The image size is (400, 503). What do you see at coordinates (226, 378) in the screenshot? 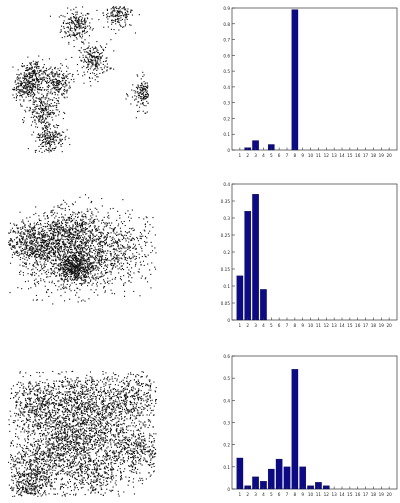
I see `y-tick-label: 0.5` at bounding box center [226, 378].